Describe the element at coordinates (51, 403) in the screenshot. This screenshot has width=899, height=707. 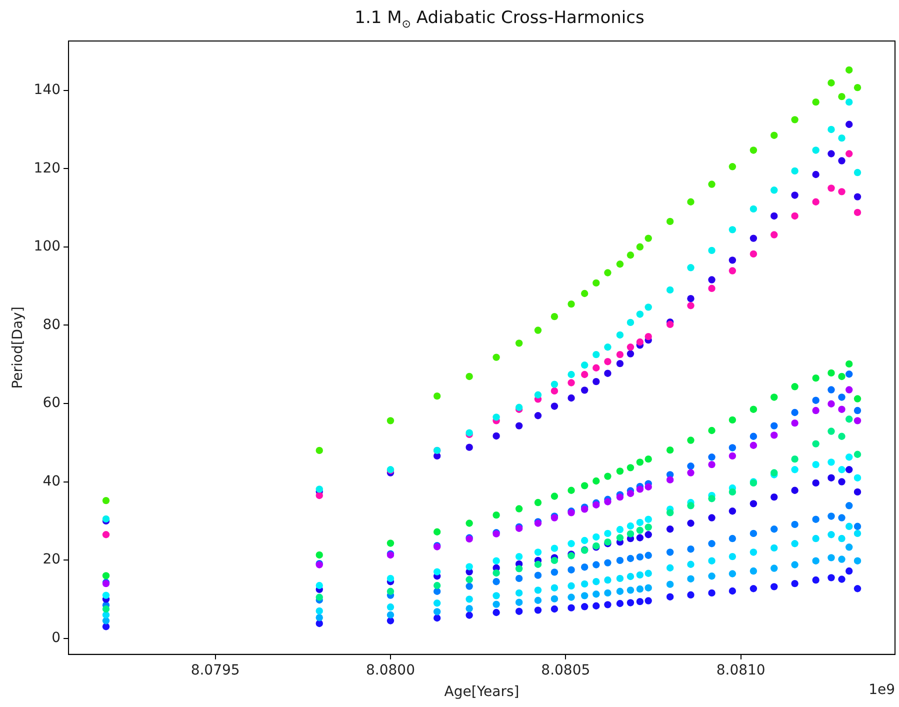
I see `y-tick-label: 60` at that location.